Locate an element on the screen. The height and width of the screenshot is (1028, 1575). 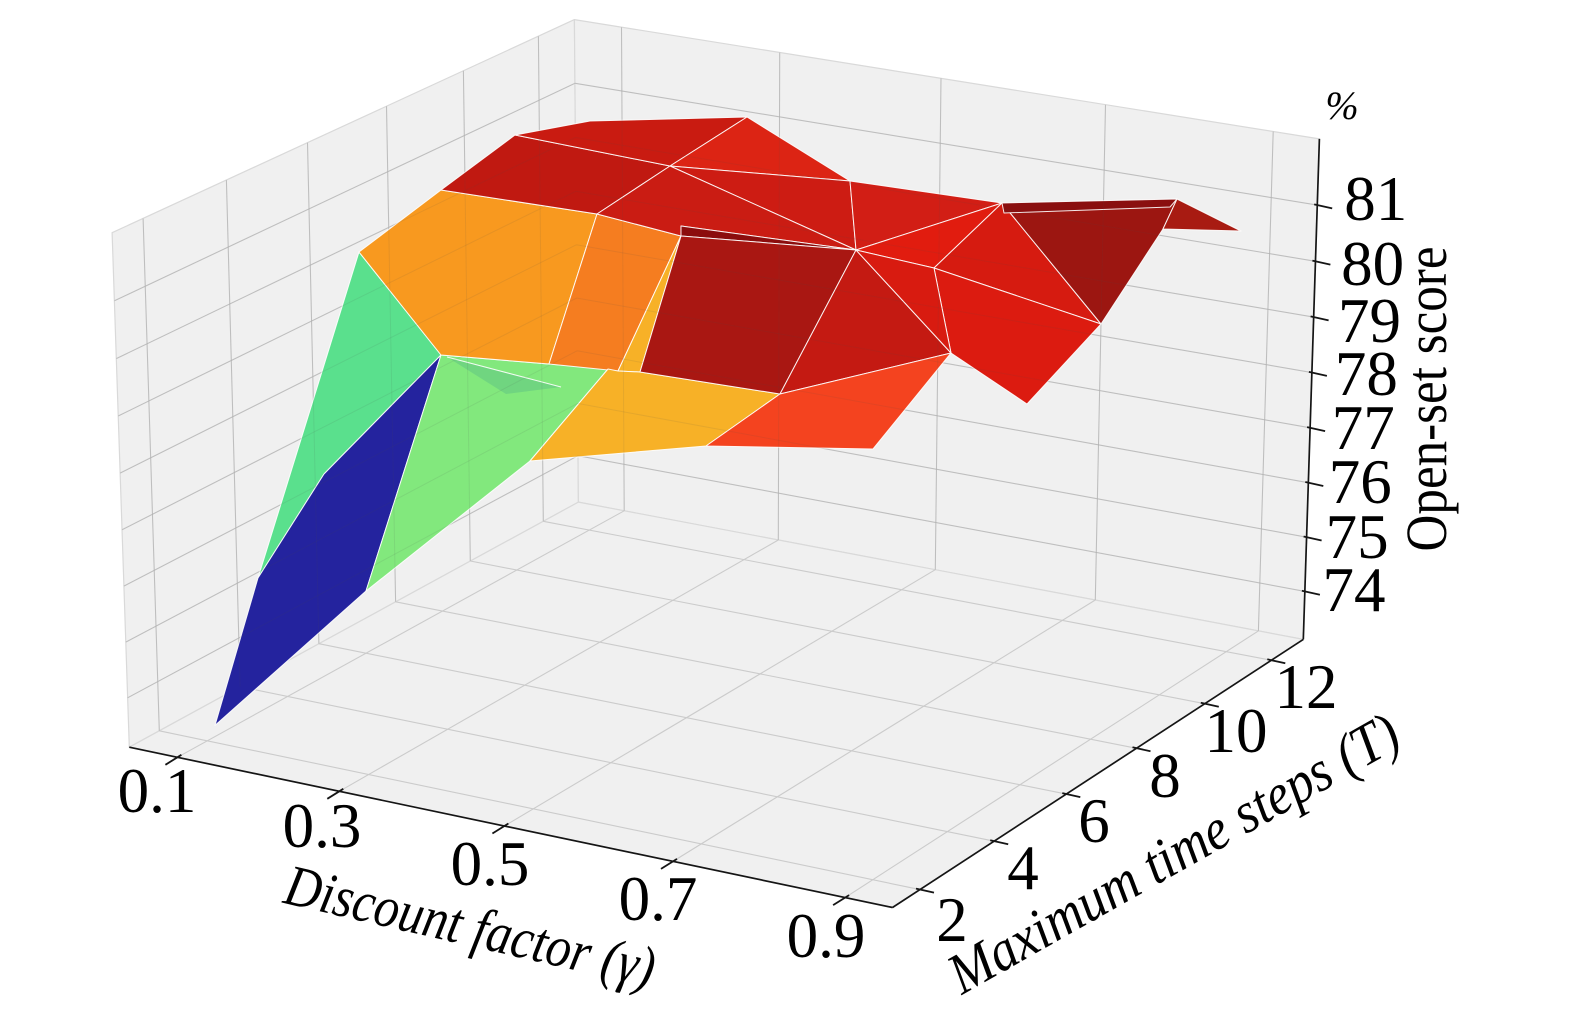
svg-text: 79 is located at coordinates (1369, 321).